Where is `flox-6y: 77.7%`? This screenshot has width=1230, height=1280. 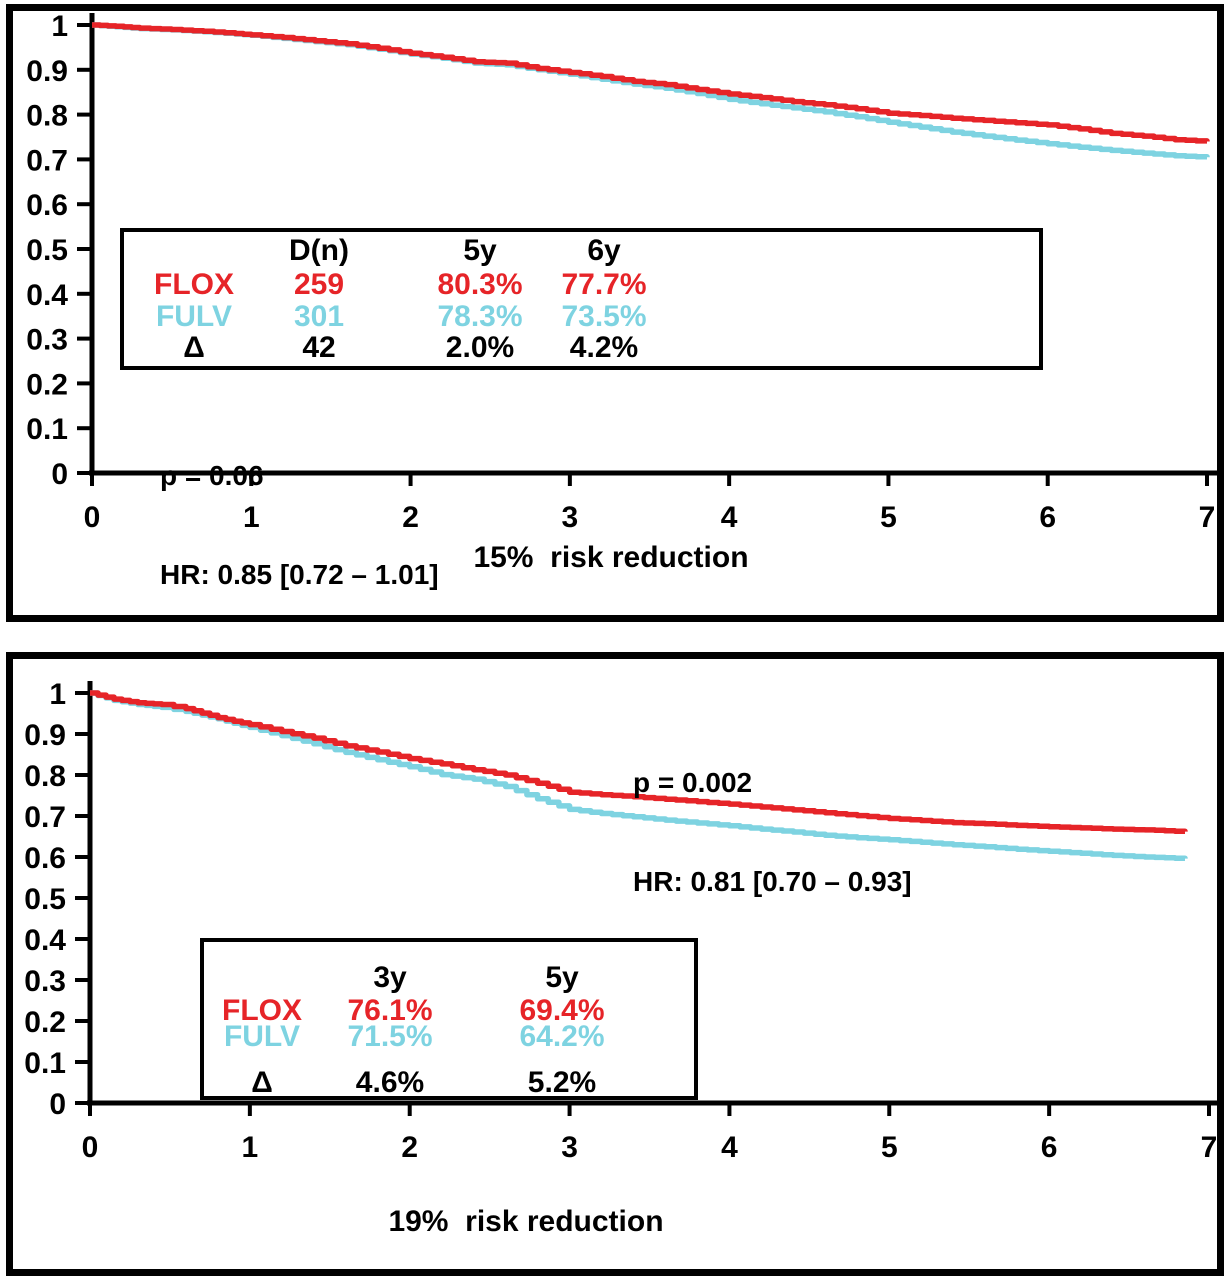
flox-6y: 77.7% is located at coordinates (604, 284).